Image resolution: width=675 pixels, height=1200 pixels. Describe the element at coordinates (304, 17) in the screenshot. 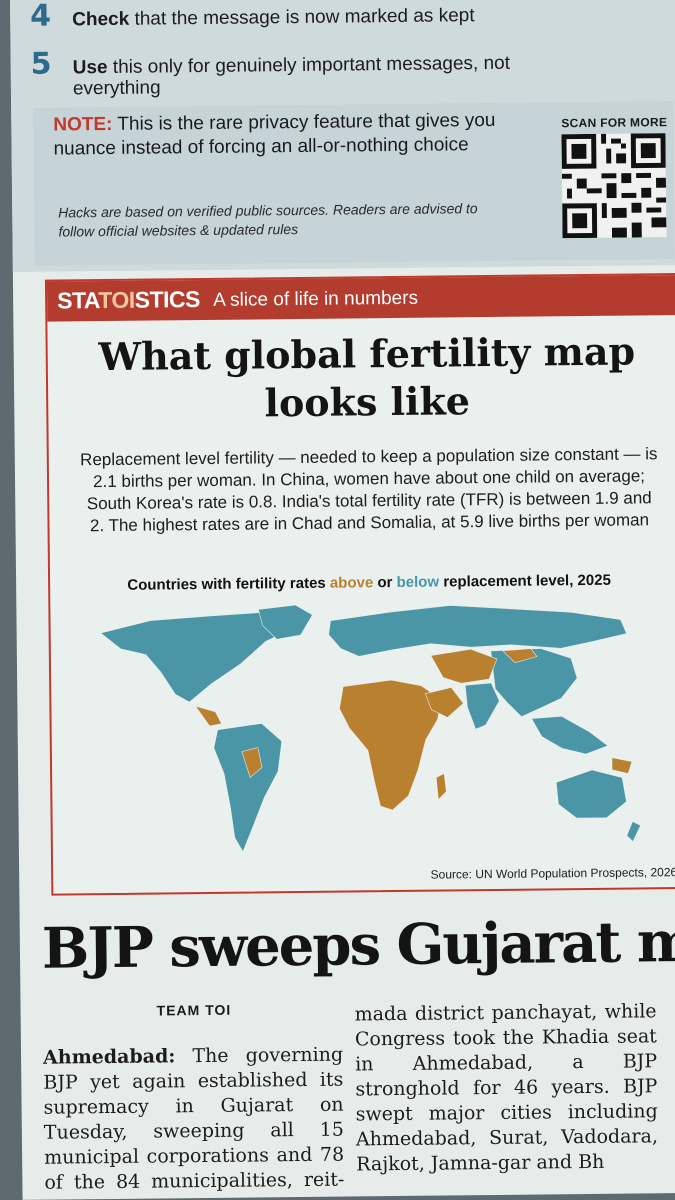

I see `step-text: that the message is now marked as kept` at that location.